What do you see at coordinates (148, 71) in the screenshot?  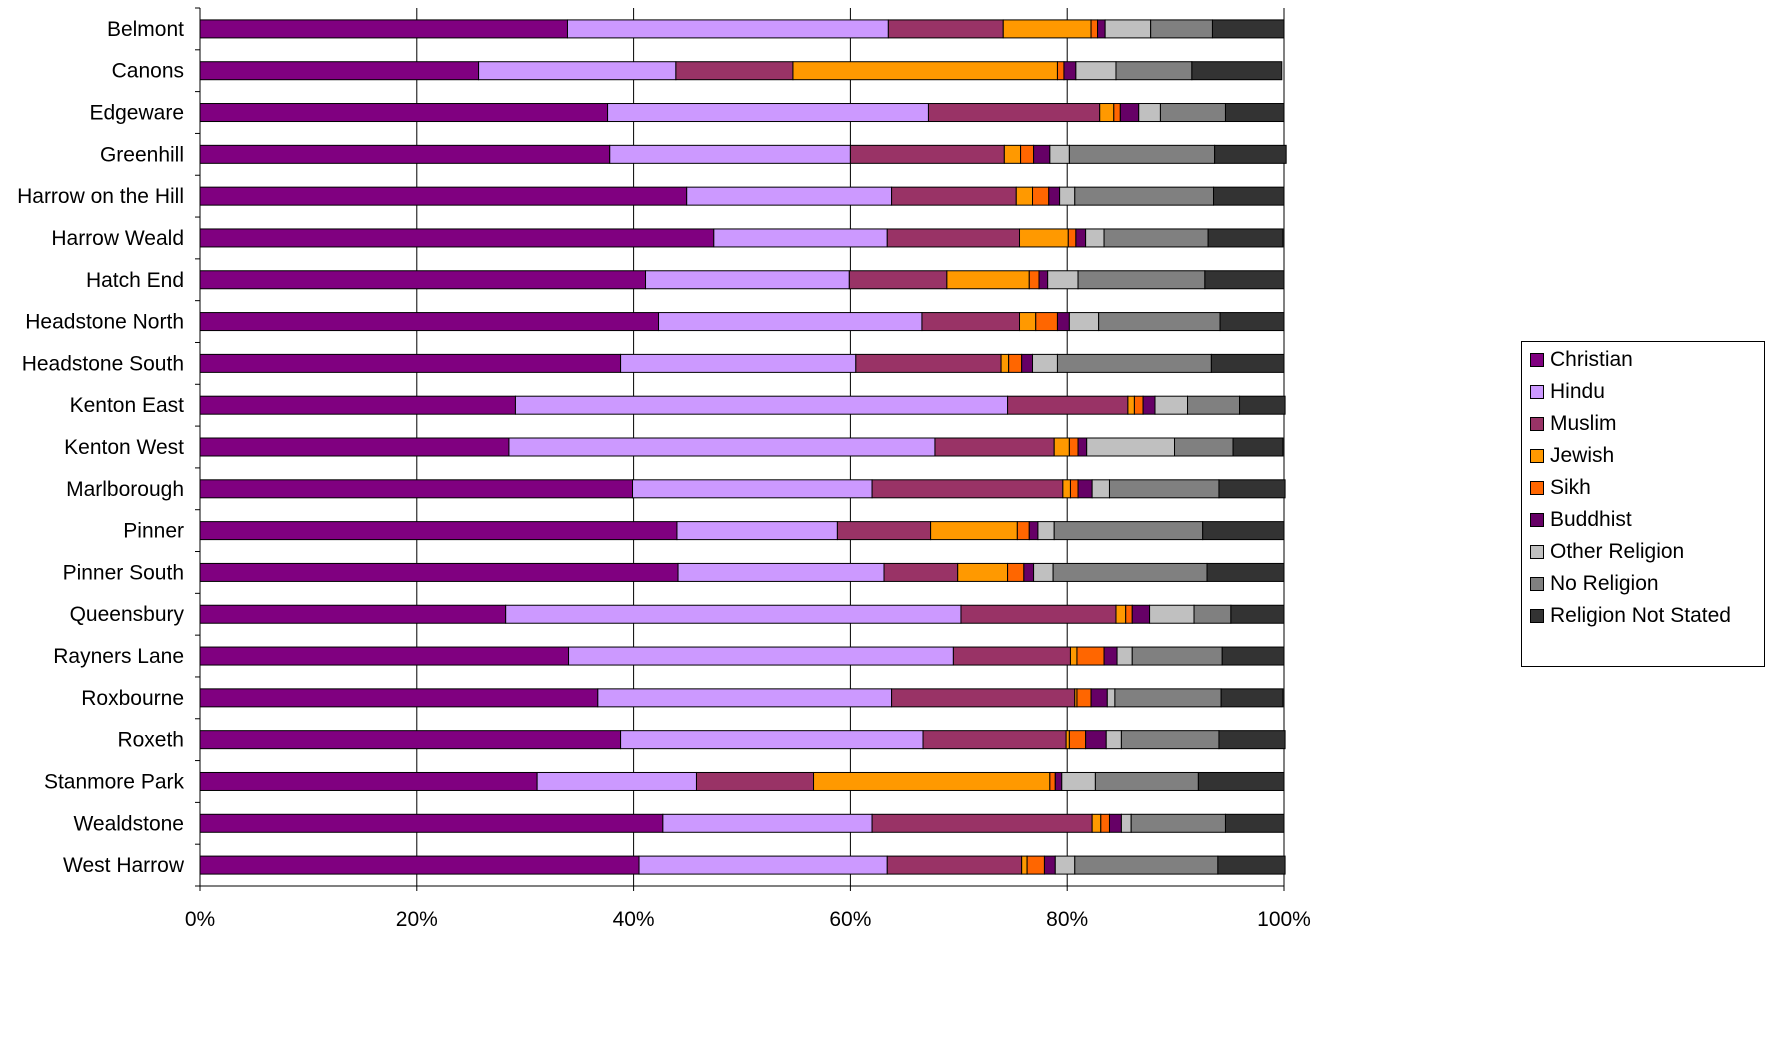 I see `category-label: Canons` at bounding box center [148, 71].